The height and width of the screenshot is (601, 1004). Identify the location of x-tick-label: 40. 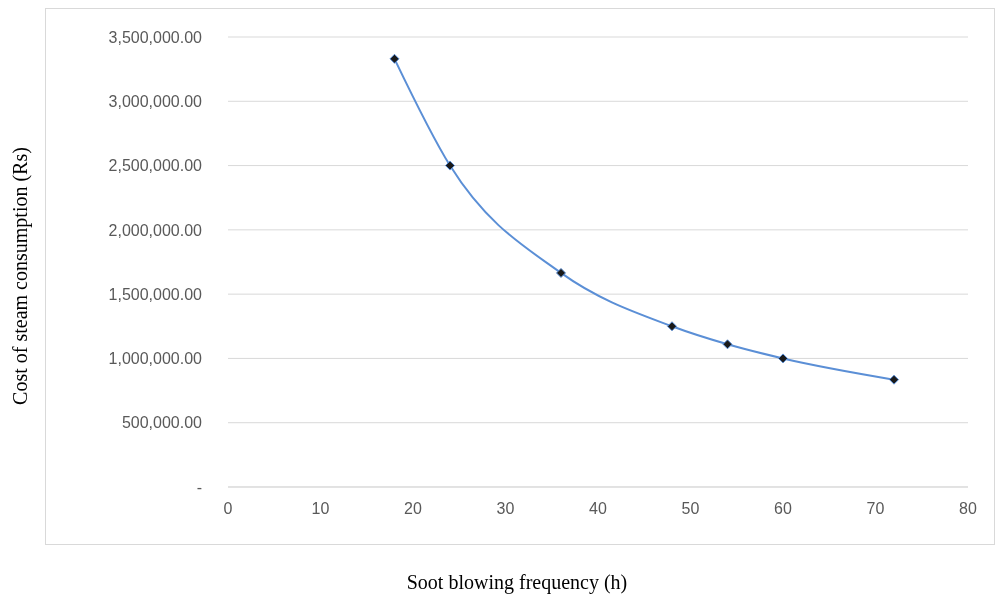
(598, 509).